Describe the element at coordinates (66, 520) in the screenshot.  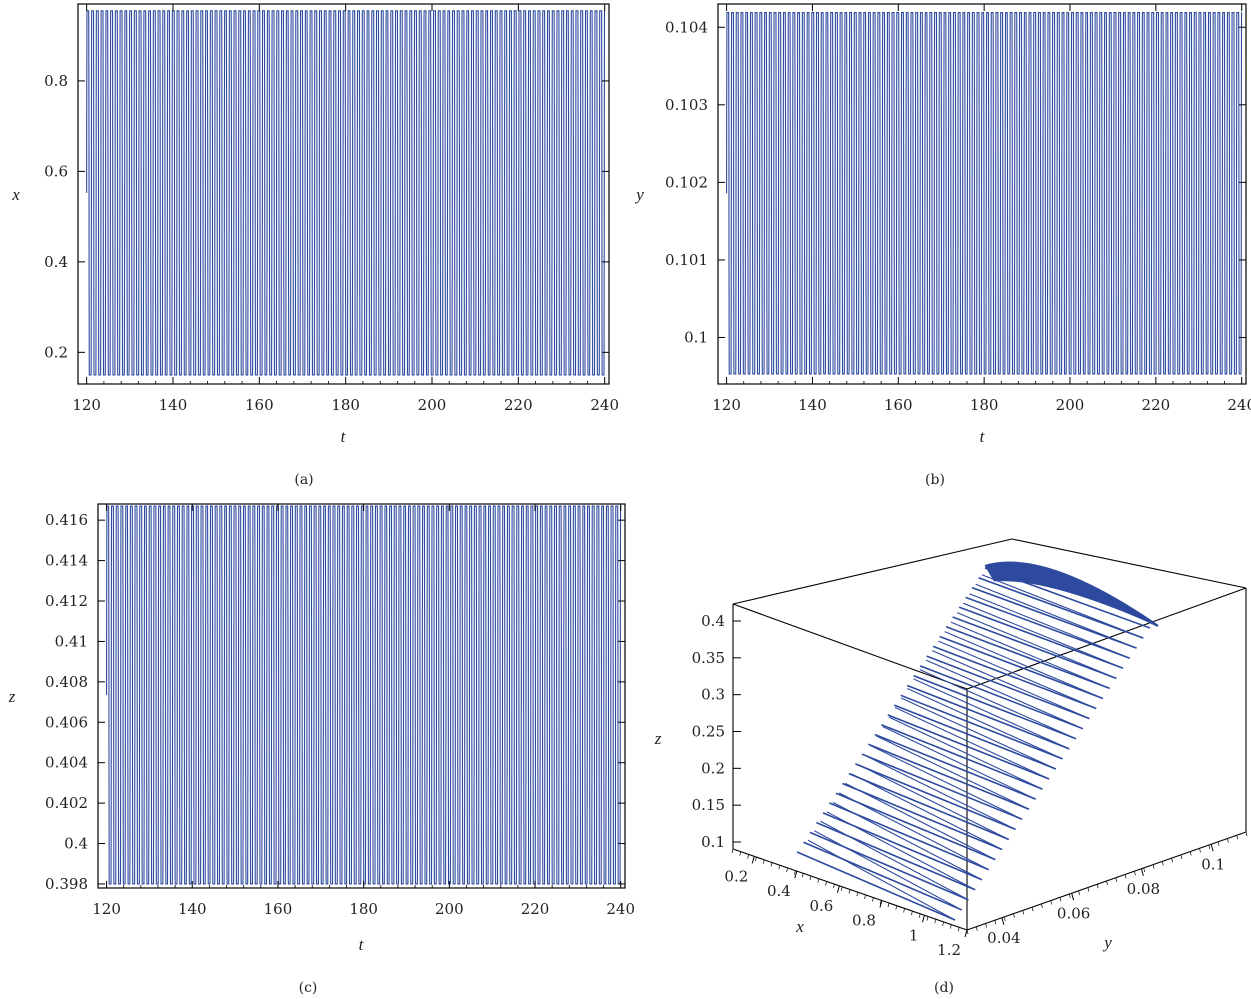
I see `y-tick-label: 0.416` at that location.